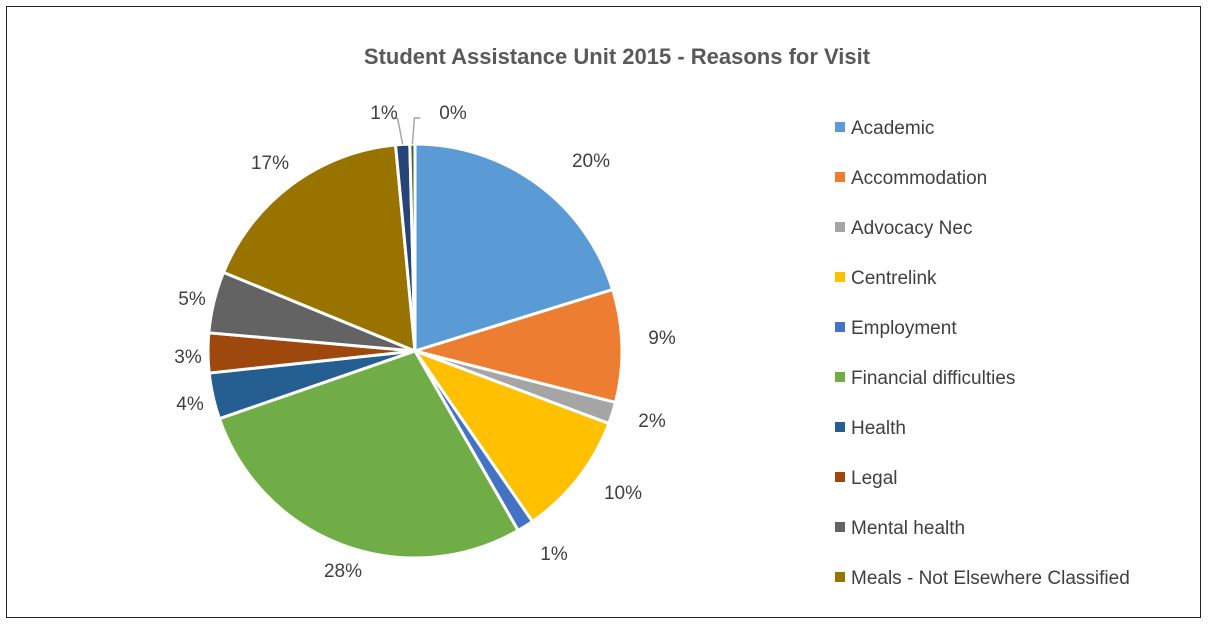 The width and height of the screenshot is (1209, 625). I want to click on legend-item-mental-health-8: Mental health, so click(900, 528).